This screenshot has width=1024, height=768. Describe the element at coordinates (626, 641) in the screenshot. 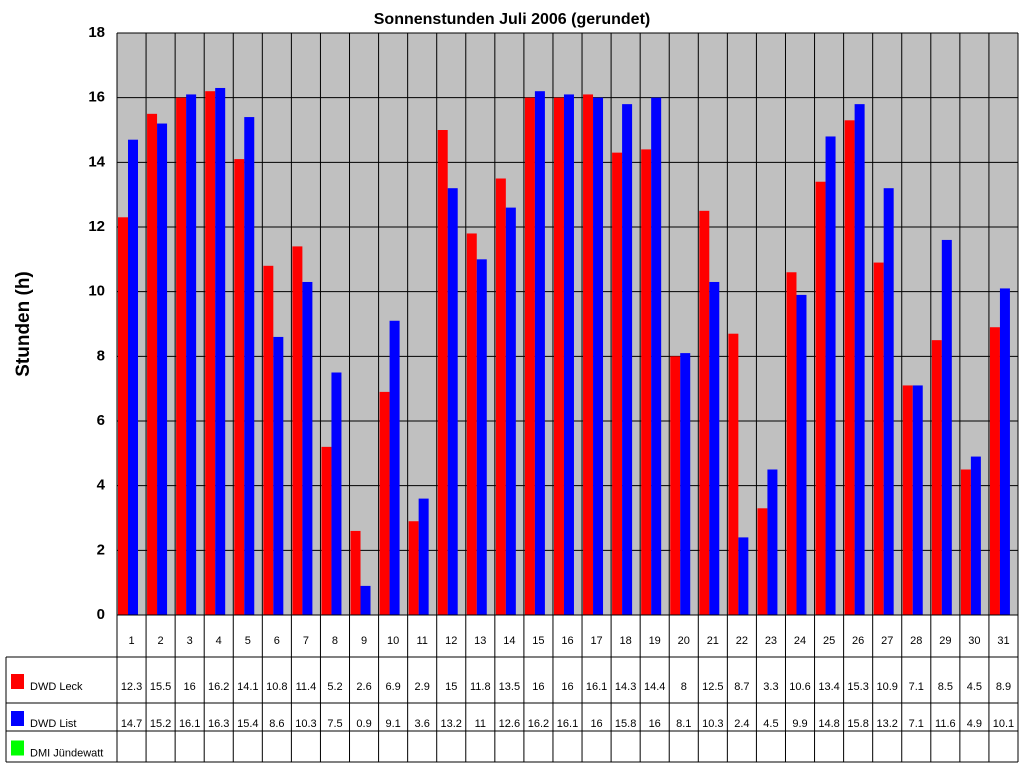

I see `x-tick-label: 18` at that location.